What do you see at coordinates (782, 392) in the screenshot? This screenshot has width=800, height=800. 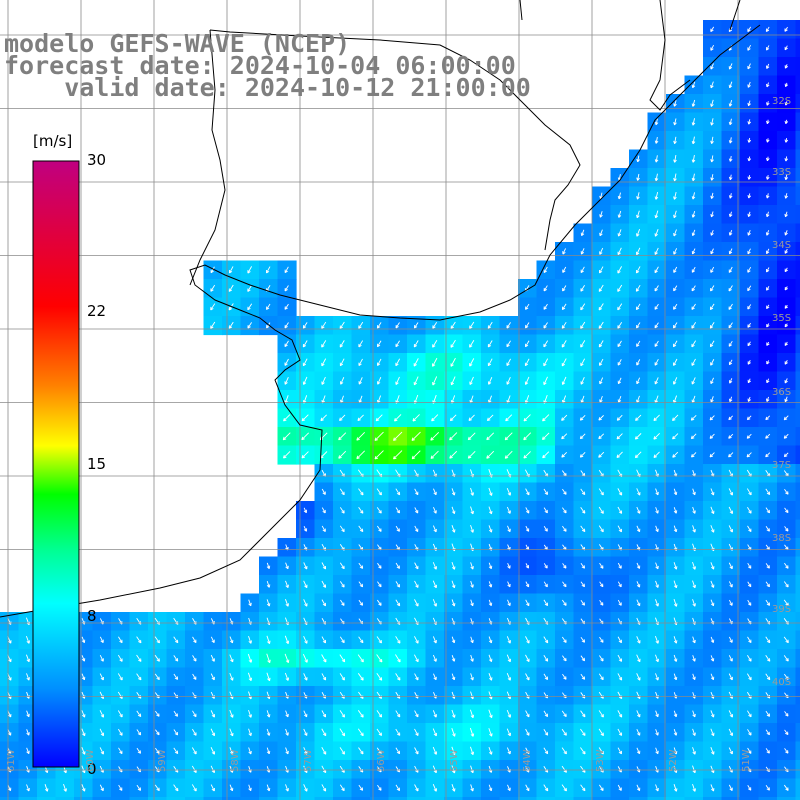 I see `lat-label-36s: 36S` at bounding box center [782, 392].